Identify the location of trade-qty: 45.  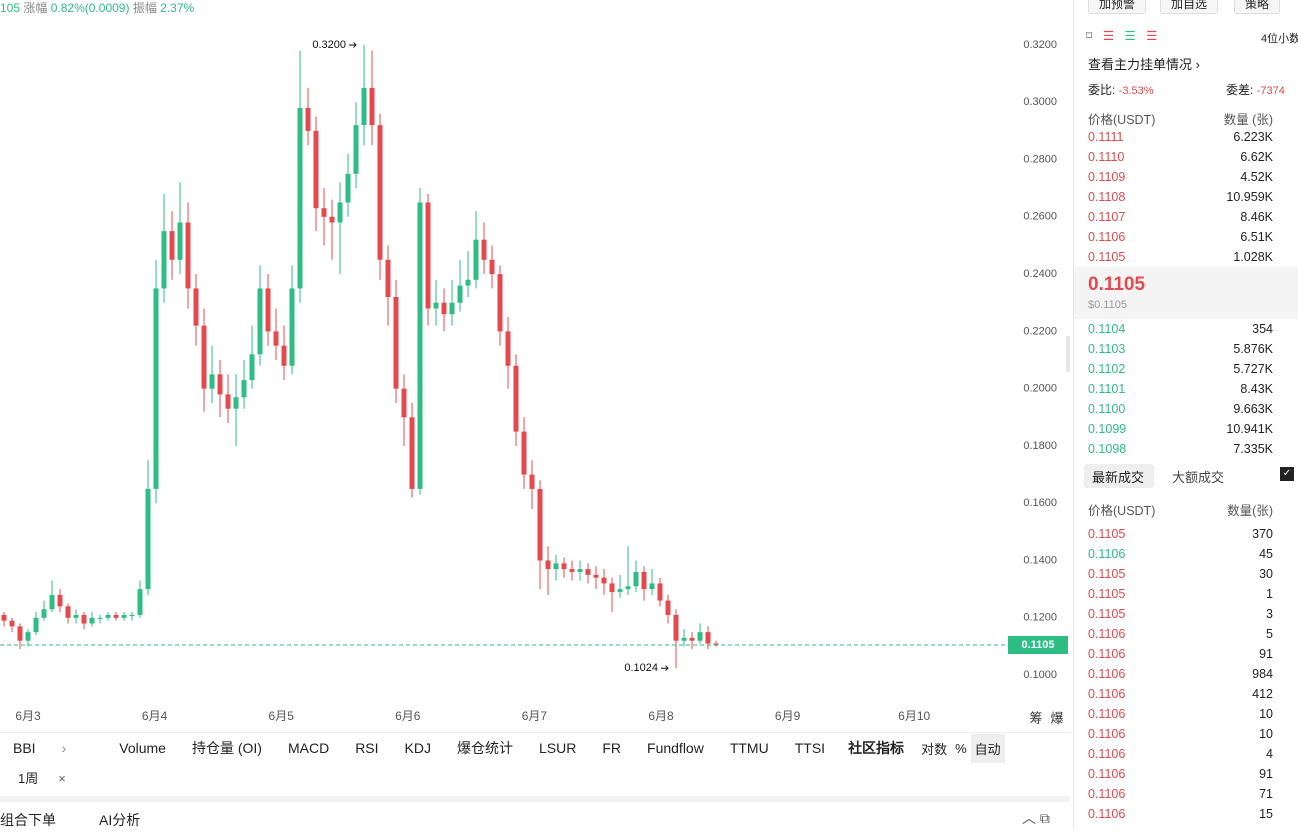
(1266, 554).